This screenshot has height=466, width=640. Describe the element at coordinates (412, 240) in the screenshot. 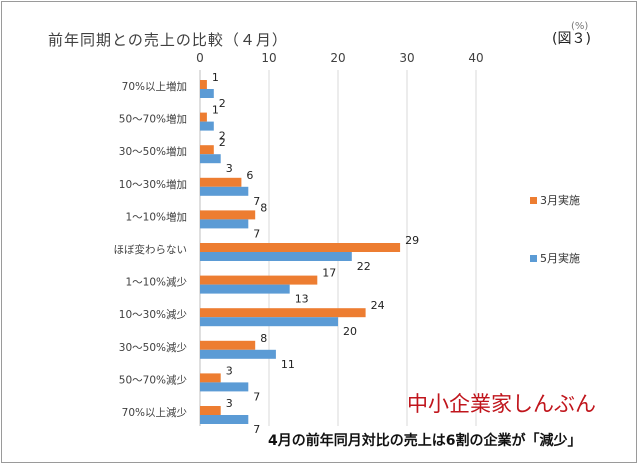

I see `data-label: 29` at that location.